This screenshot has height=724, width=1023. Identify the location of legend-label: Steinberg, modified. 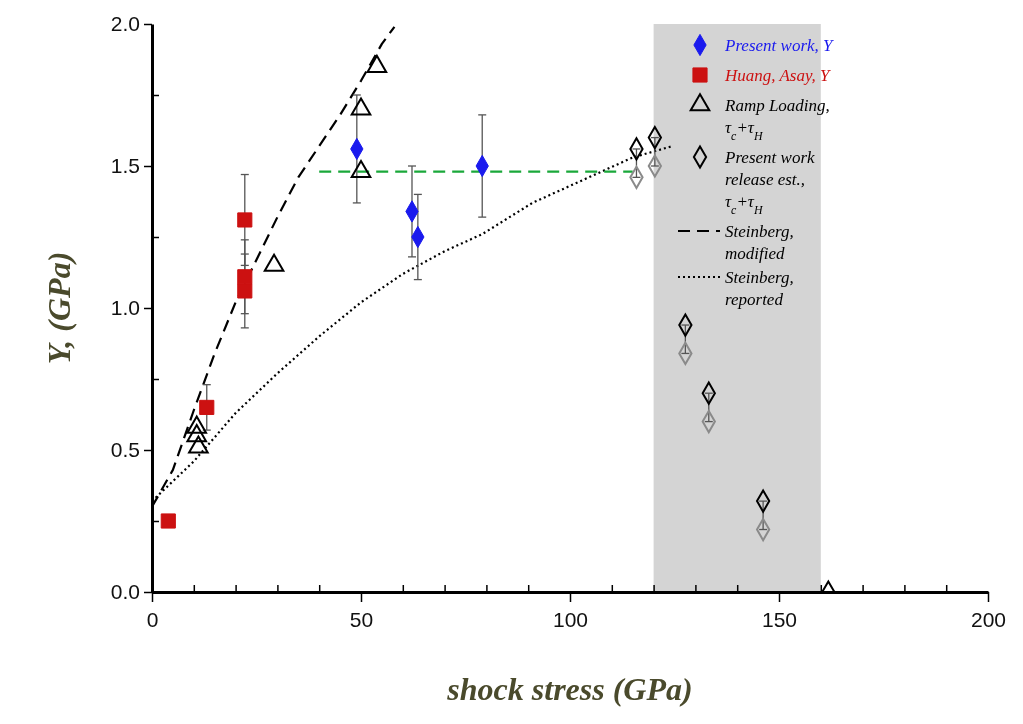
(759, 242).